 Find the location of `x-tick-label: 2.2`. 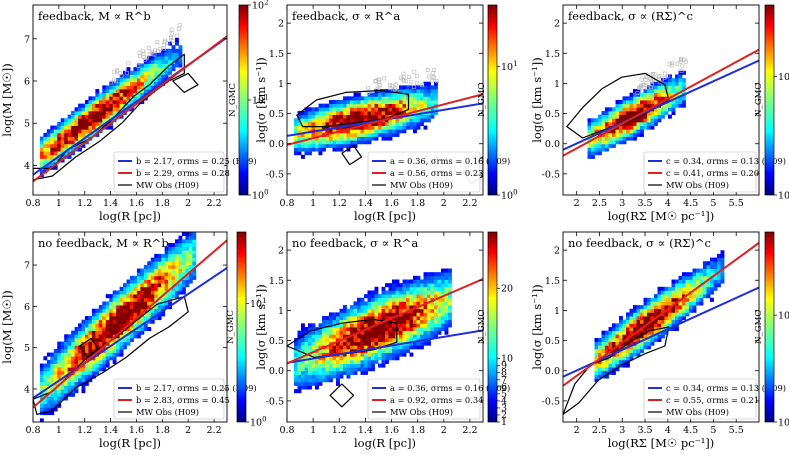

x-tick-label: 2.2 is located at coordinates (214, 430).